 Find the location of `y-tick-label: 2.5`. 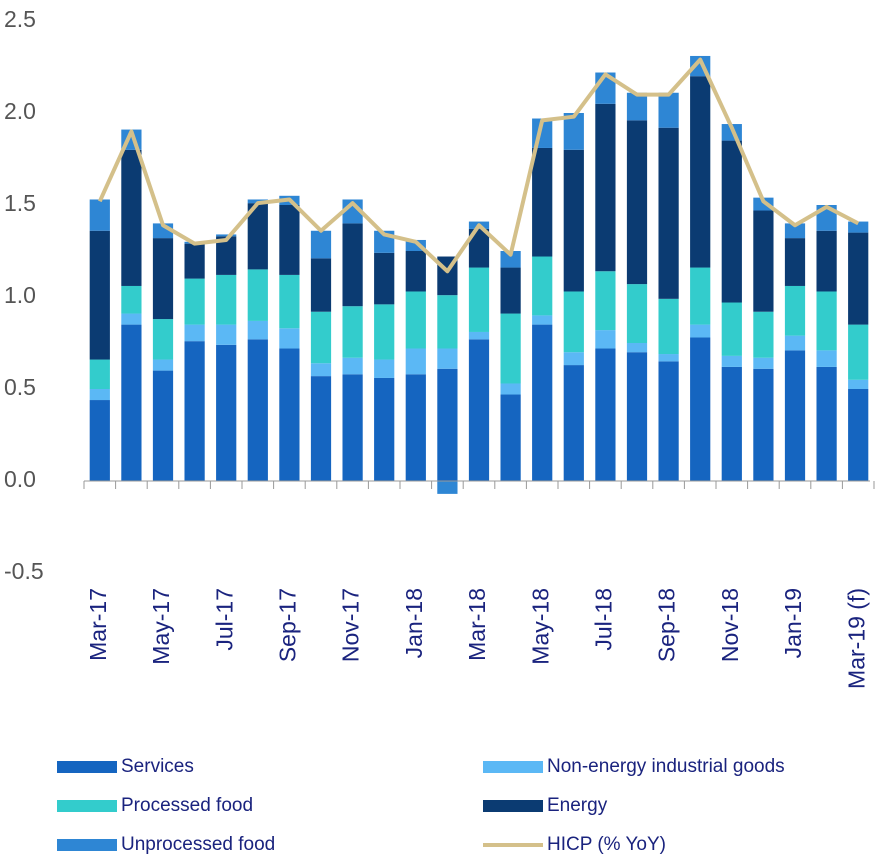

y-tick-label: 2.5 is located at coordinates (20, 19).